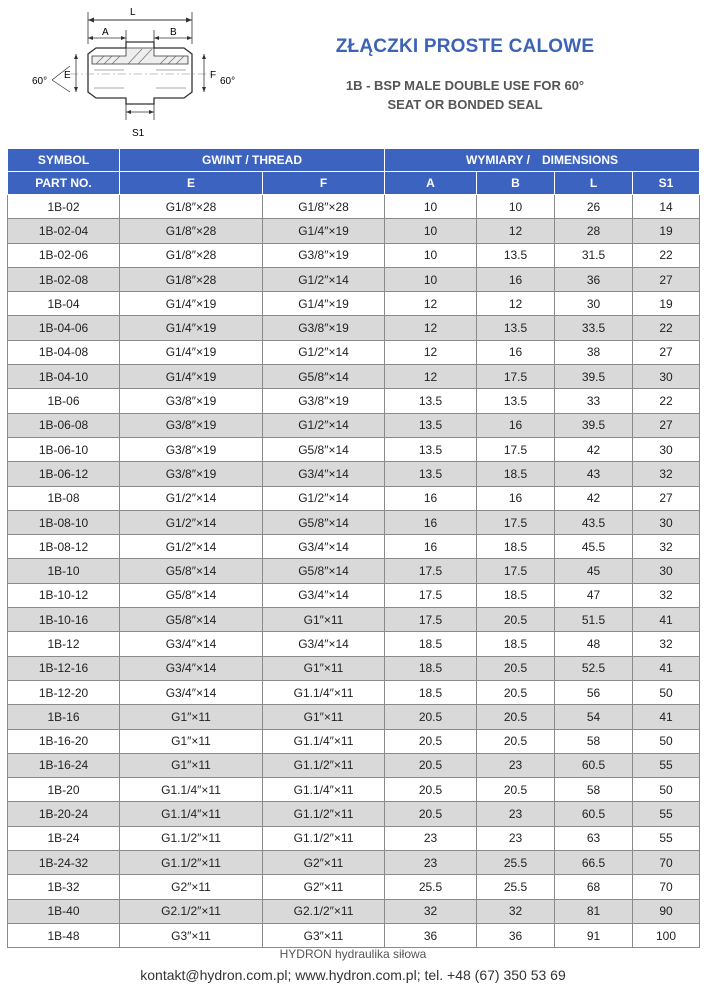 The width and height of the screenshot is (706, 995). Describe the element at coordinates (63, 571) in the screenshot. I see `cell-part-no: 1B-10` at that location.